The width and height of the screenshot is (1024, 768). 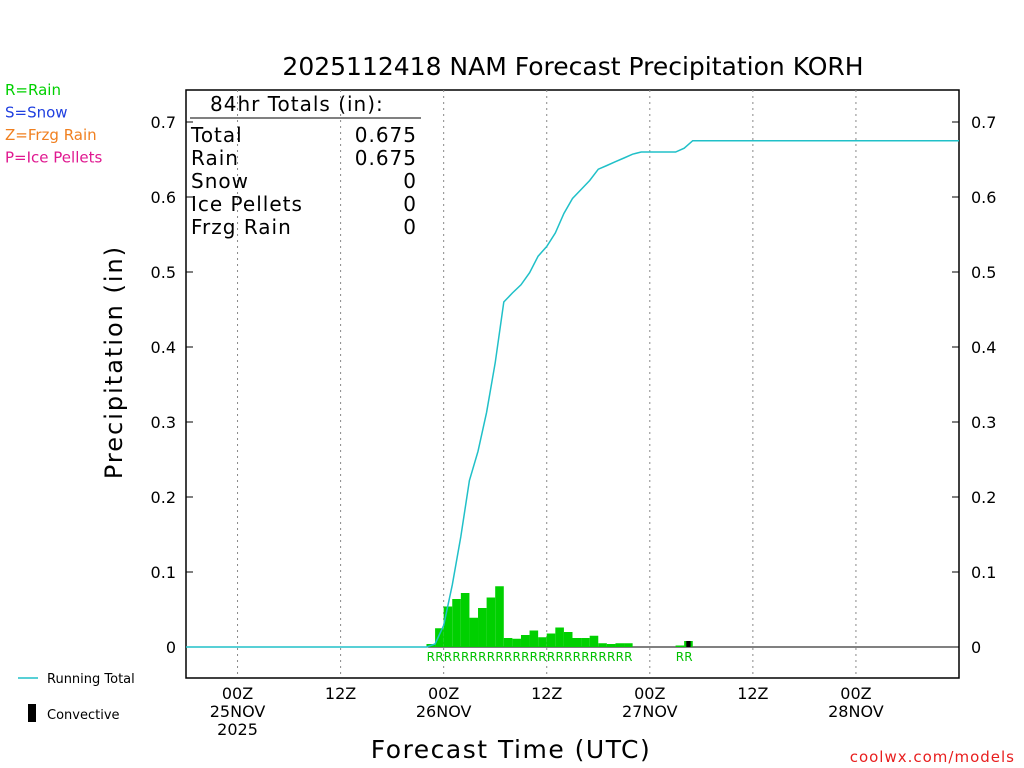 I want to click on hourly-precip-bars, so click(x=559, y=616).